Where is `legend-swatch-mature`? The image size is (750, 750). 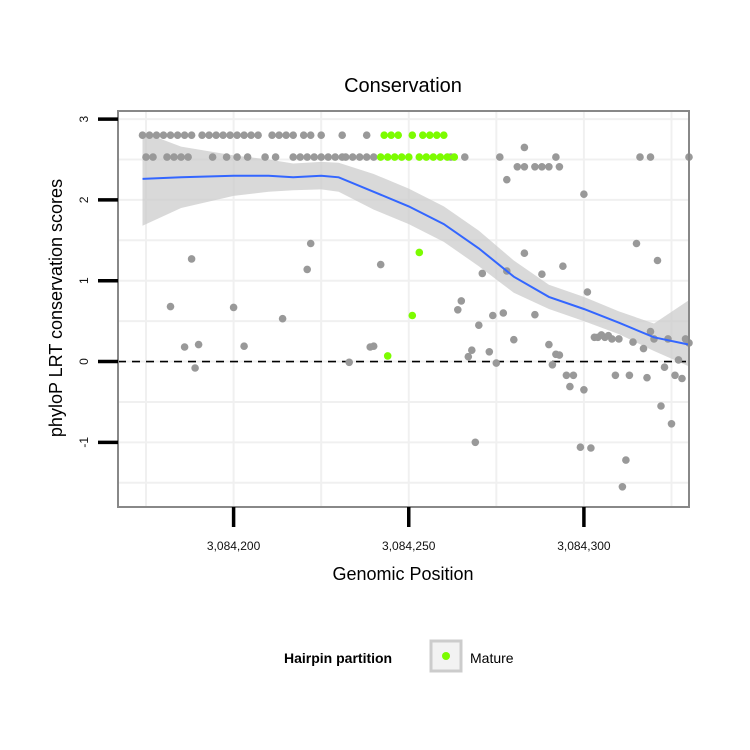
legend-swatch-mature is located at coordinates (446, 656).